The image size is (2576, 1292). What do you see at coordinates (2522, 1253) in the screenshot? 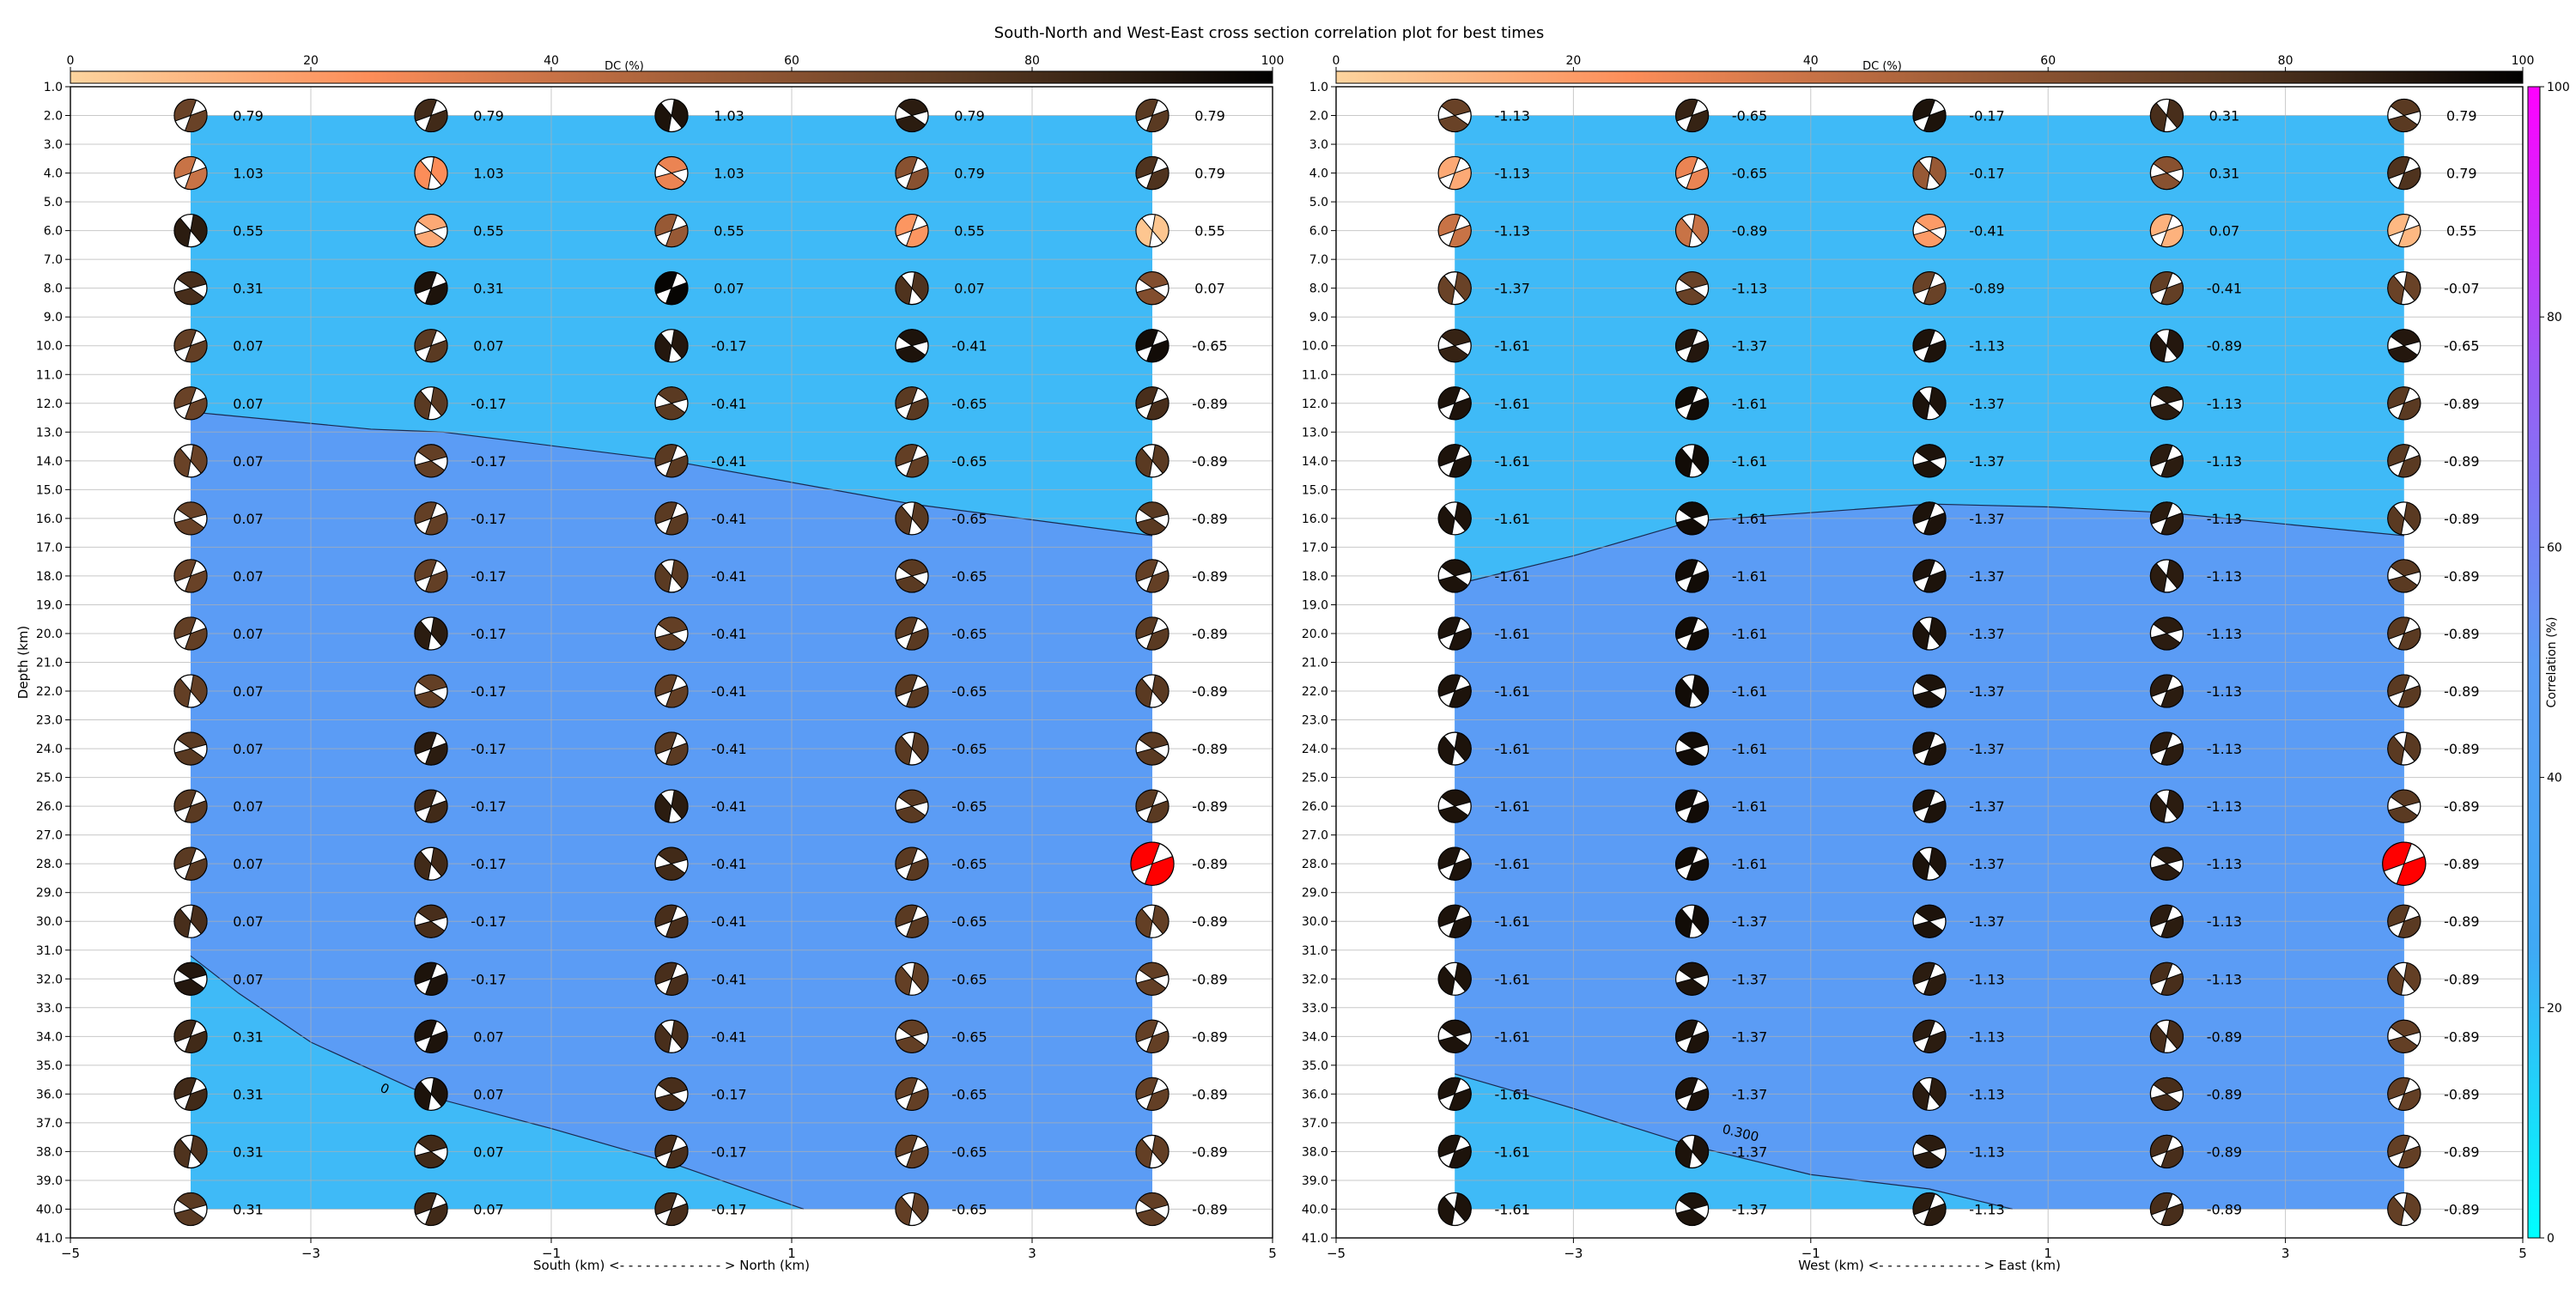
I see `x-tick-label: 5` at bounding box center [2522, 1253].